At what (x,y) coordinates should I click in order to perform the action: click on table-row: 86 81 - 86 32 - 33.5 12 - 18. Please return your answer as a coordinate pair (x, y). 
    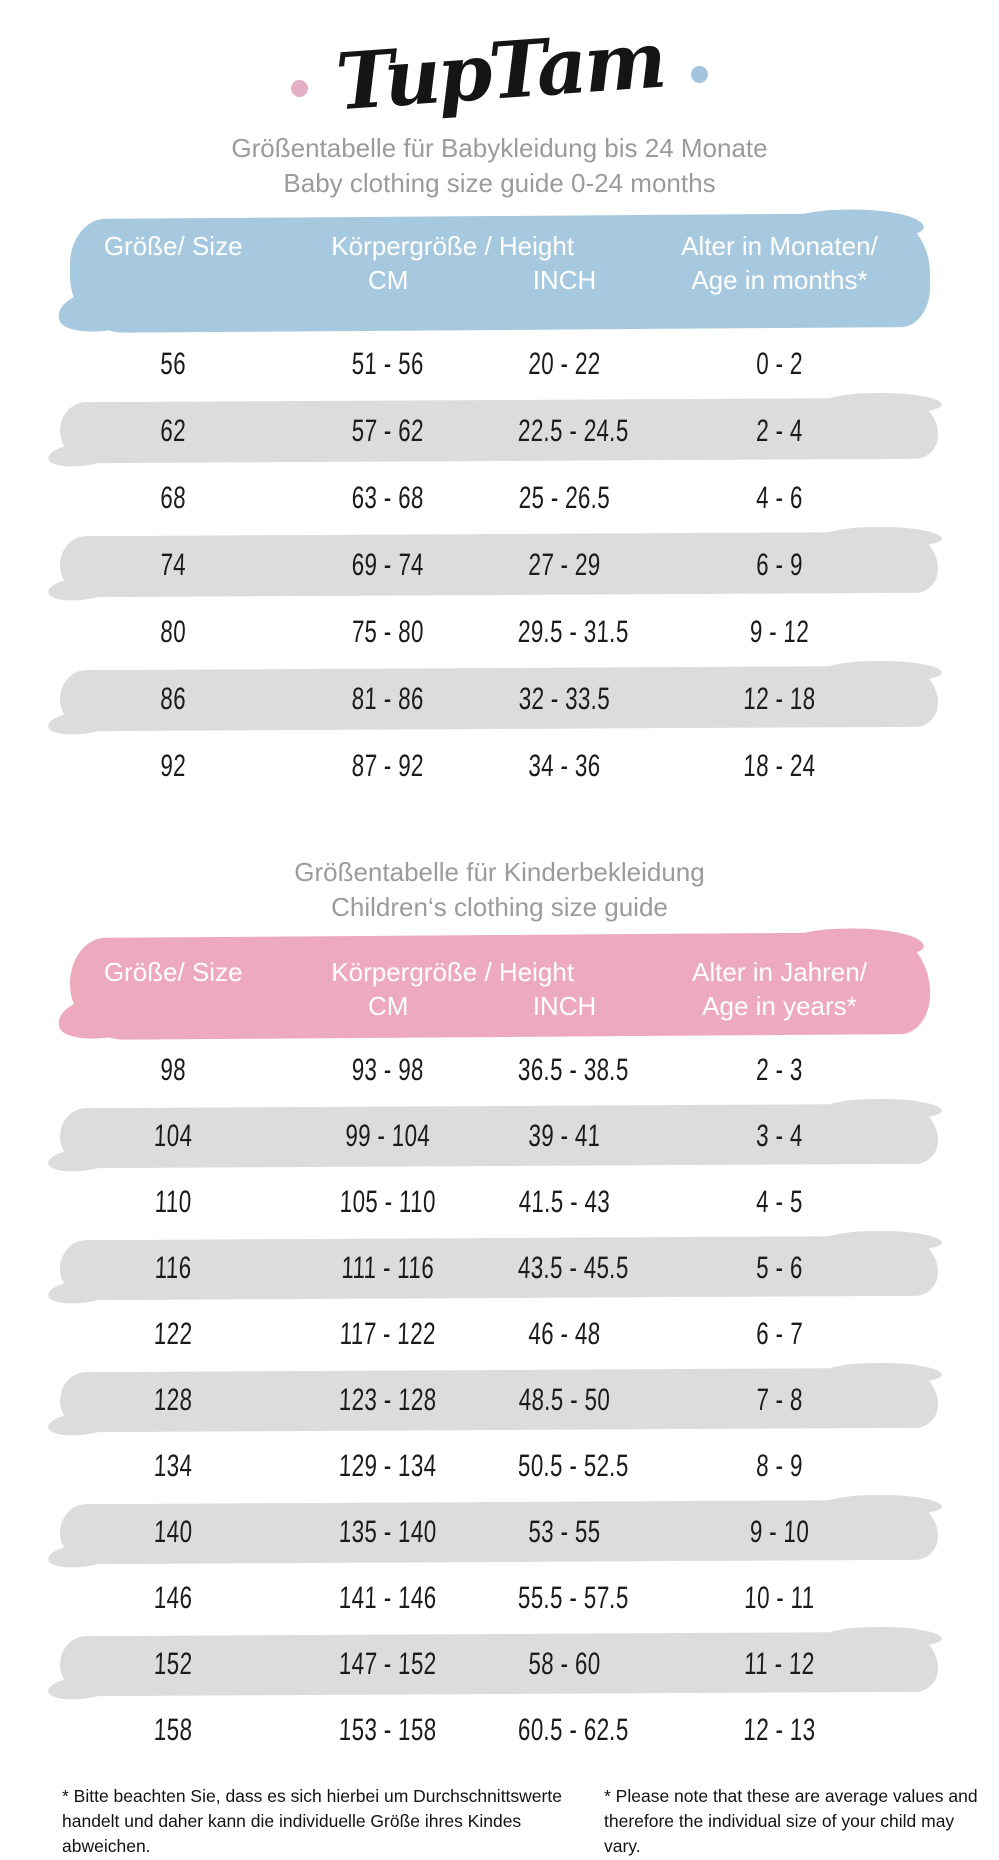
    Looking at the image, I should click on (499, 698).